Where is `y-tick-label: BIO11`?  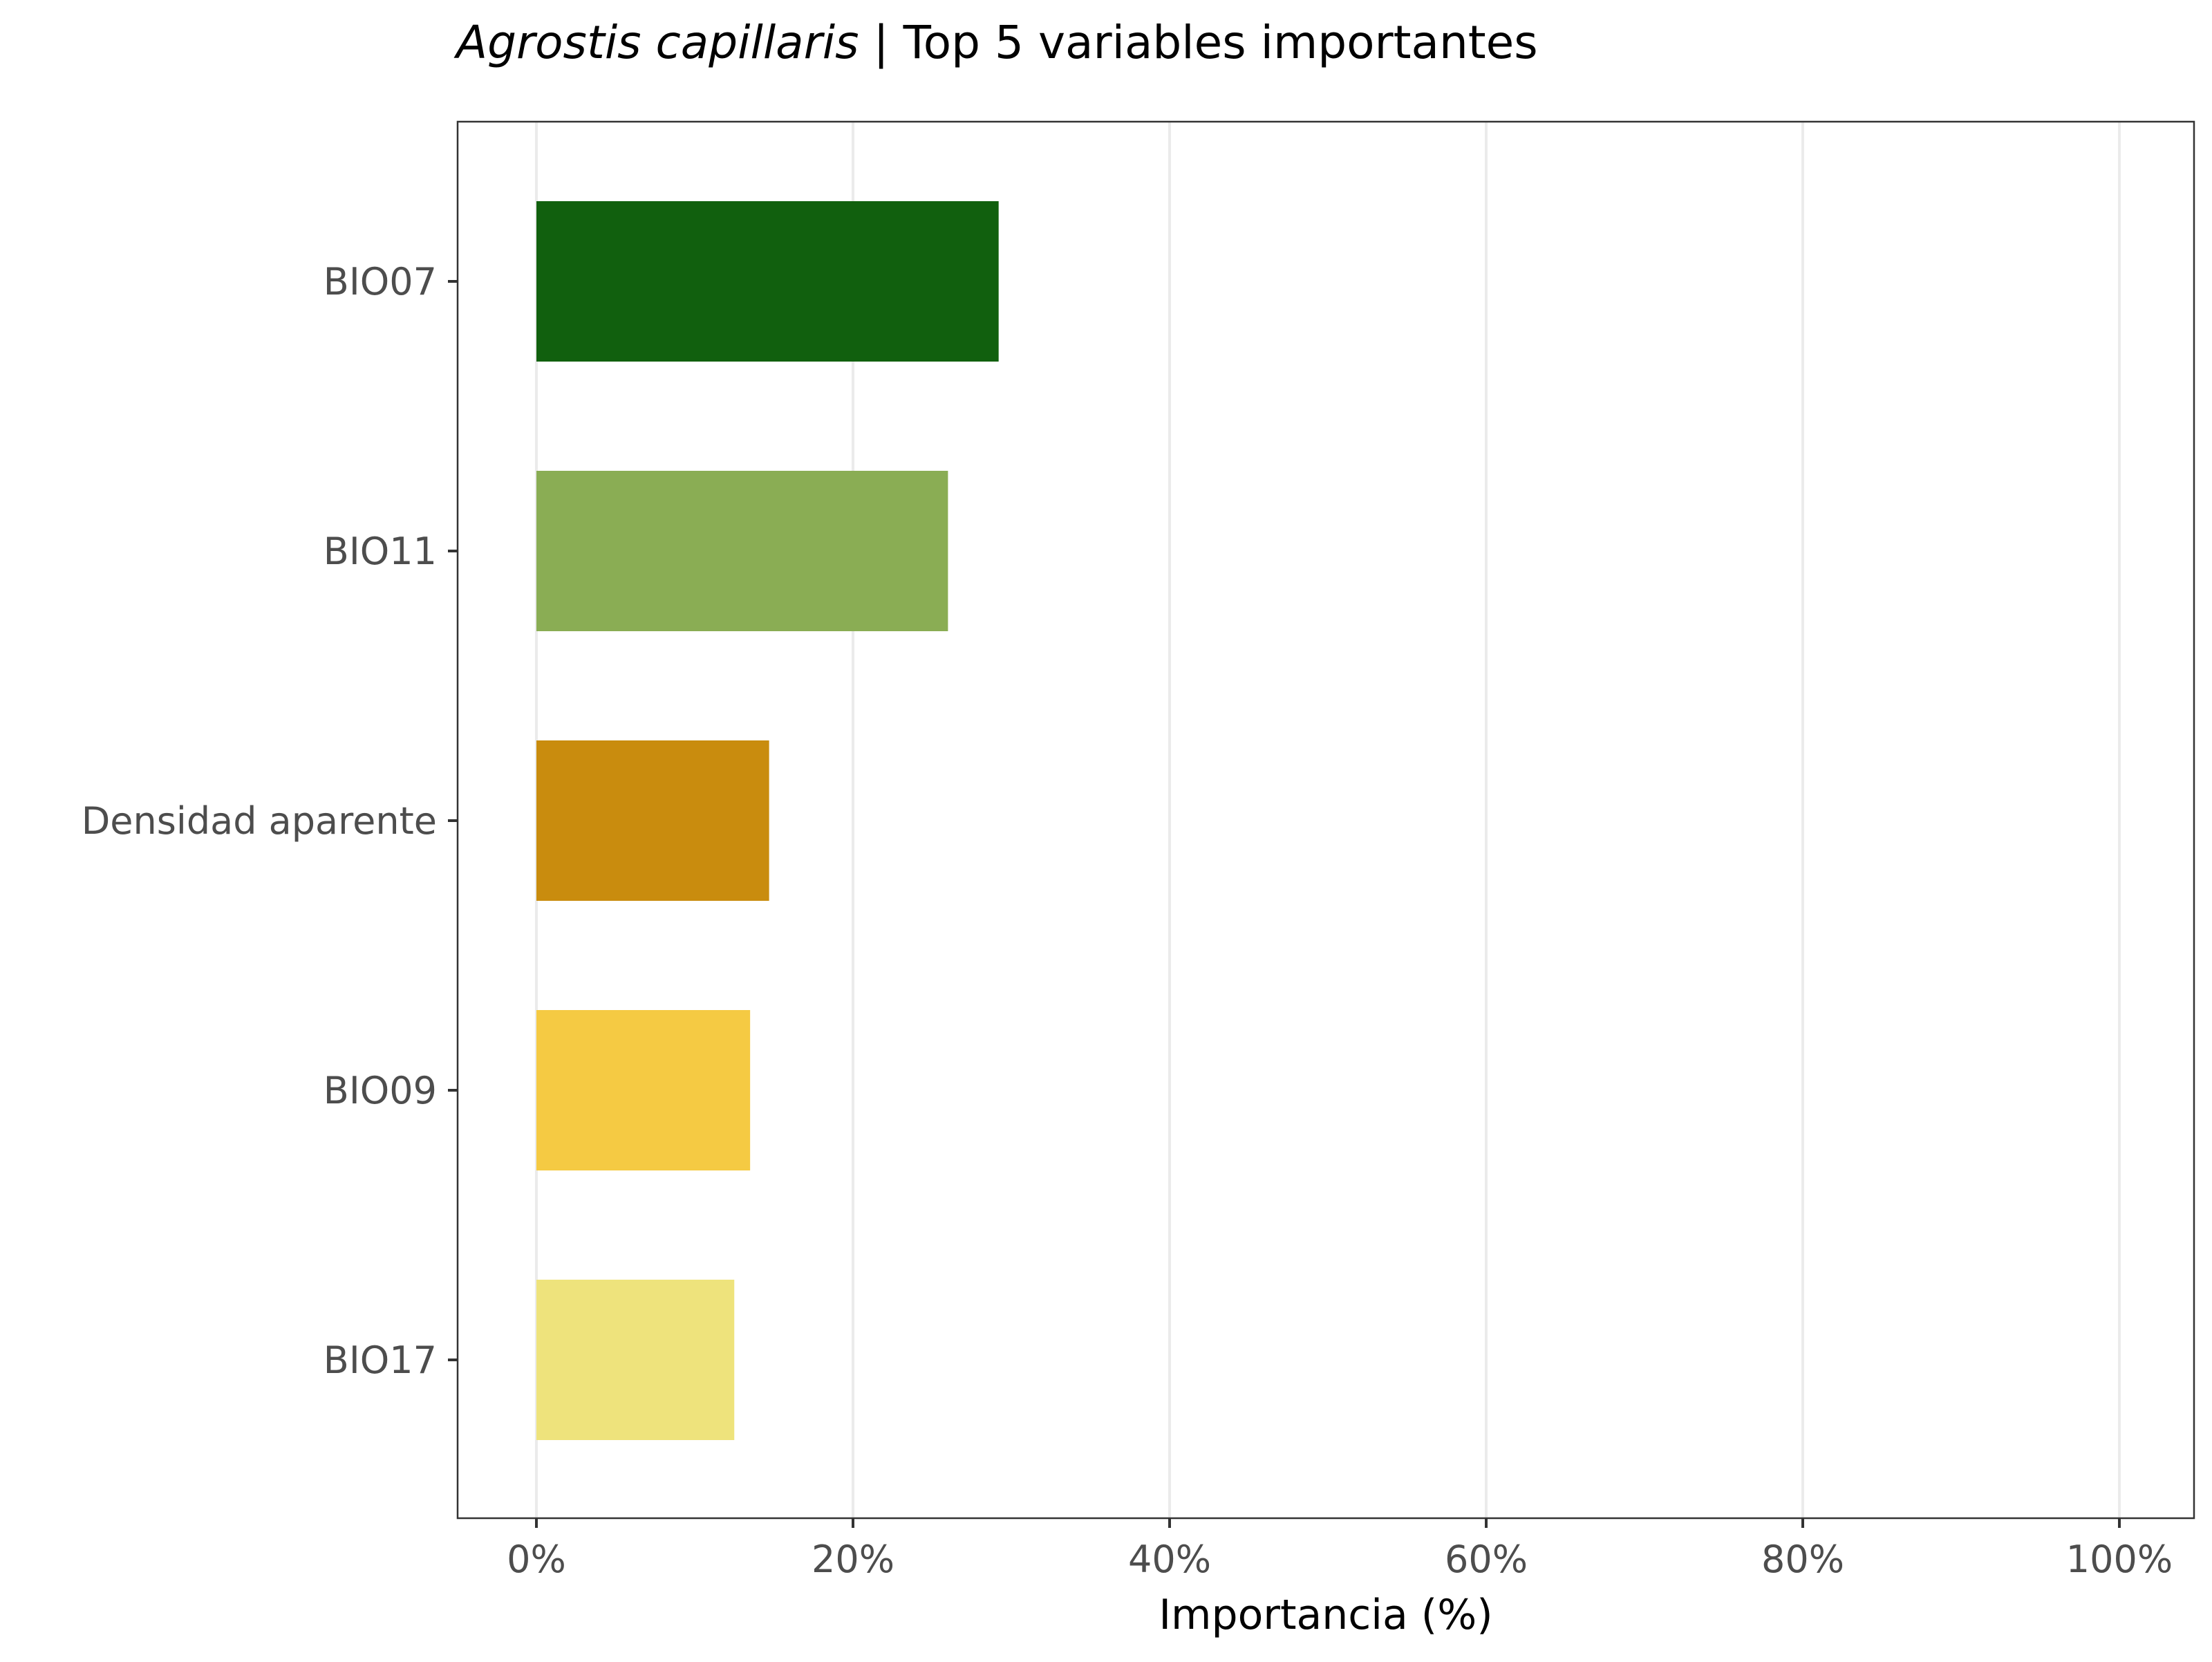 y-tick-label: BIO11 is located at coordinates (380, 551).